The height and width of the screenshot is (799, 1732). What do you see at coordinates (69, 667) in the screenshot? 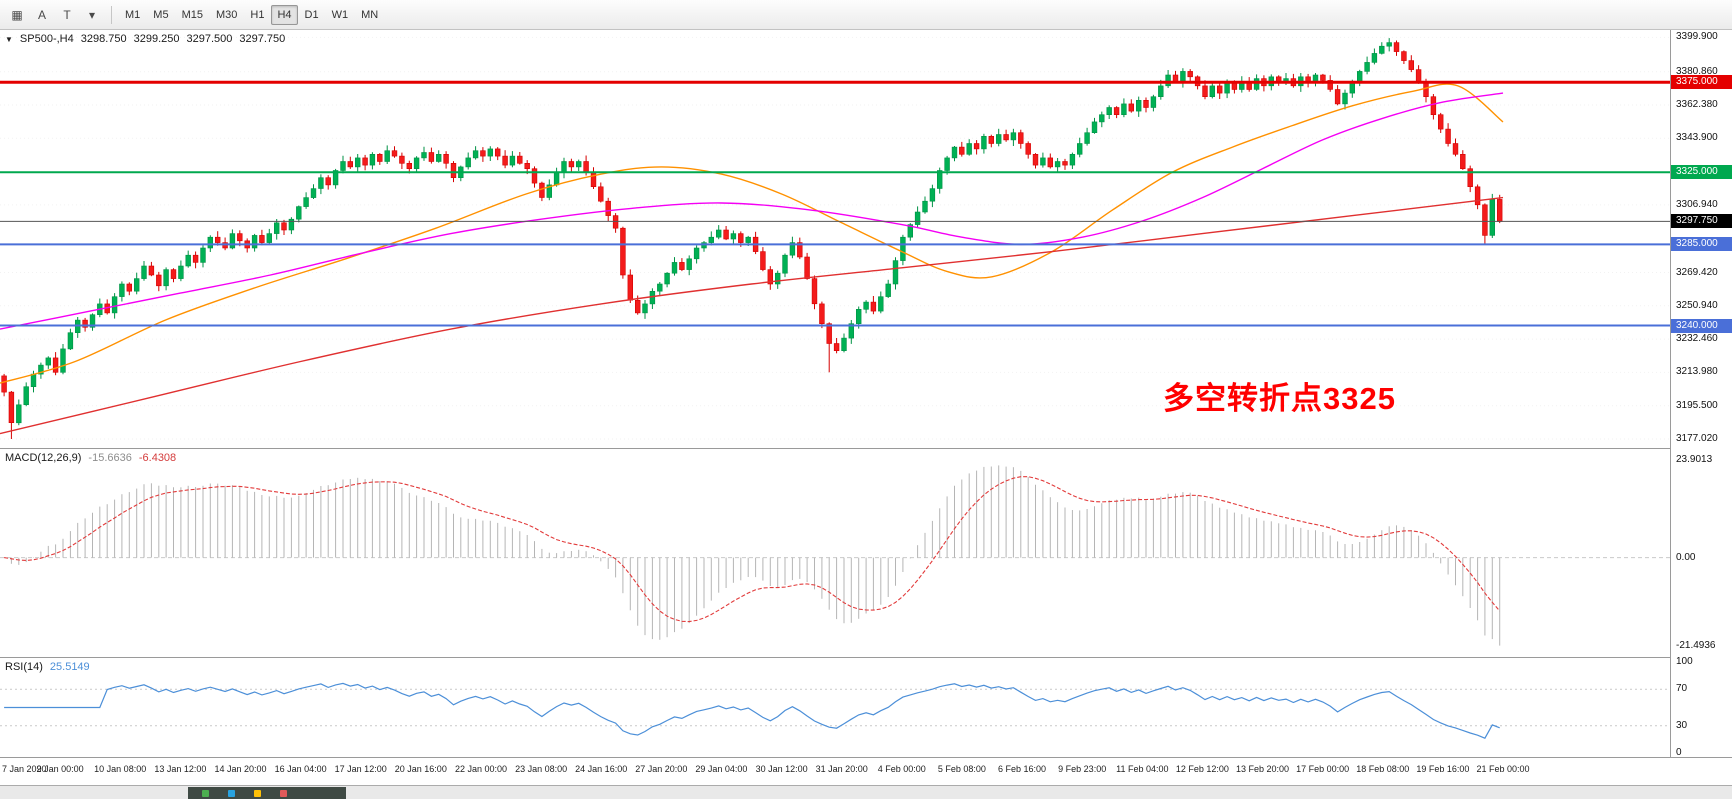
I see `rsi-value: 25.5149` at bounding box center [69, 667].